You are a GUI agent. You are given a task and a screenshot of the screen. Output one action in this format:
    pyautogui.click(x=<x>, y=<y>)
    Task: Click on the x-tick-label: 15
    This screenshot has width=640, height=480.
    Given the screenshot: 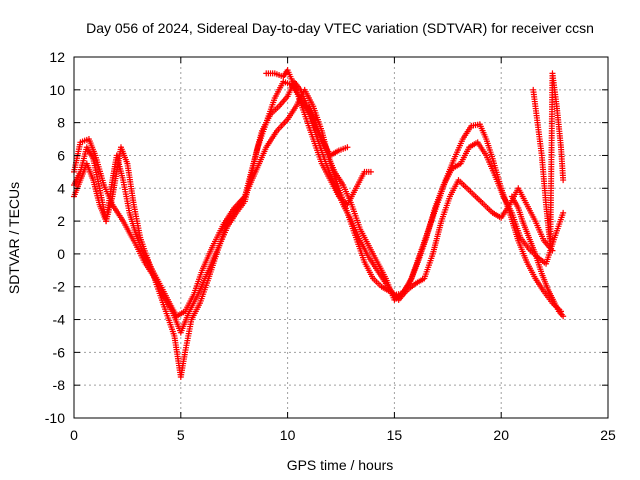 What is the action you would take?
    pyautogui.click(x=395, y=435)
    